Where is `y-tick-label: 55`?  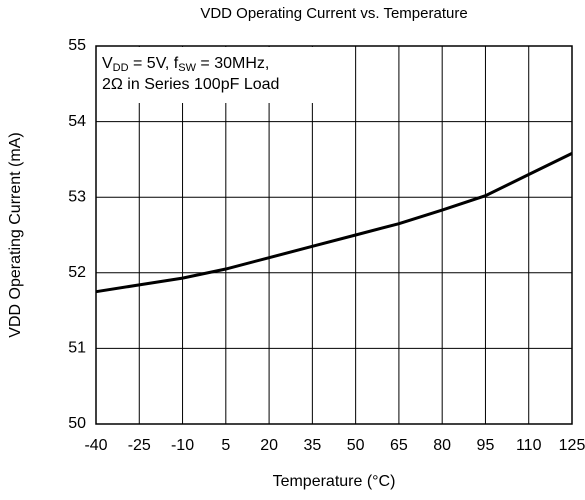
y-tick-label: 55 is located at coordinates (77, 45).